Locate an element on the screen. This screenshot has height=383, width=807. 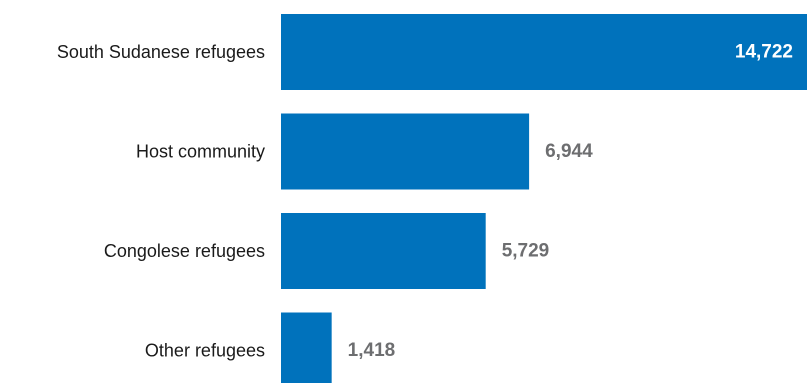
category-label: South Sudanese refugees is located at coordinates (161, 52).